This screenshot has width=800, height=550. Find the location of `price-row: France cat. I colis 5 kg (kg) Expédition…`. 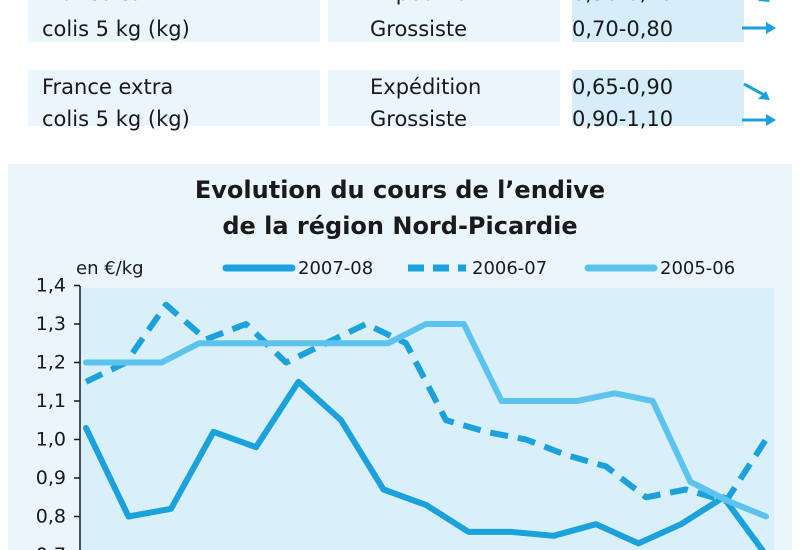

price-row: France cat. I colis 5 kg (kg) Expédition… is located at coordinates (402, 21).